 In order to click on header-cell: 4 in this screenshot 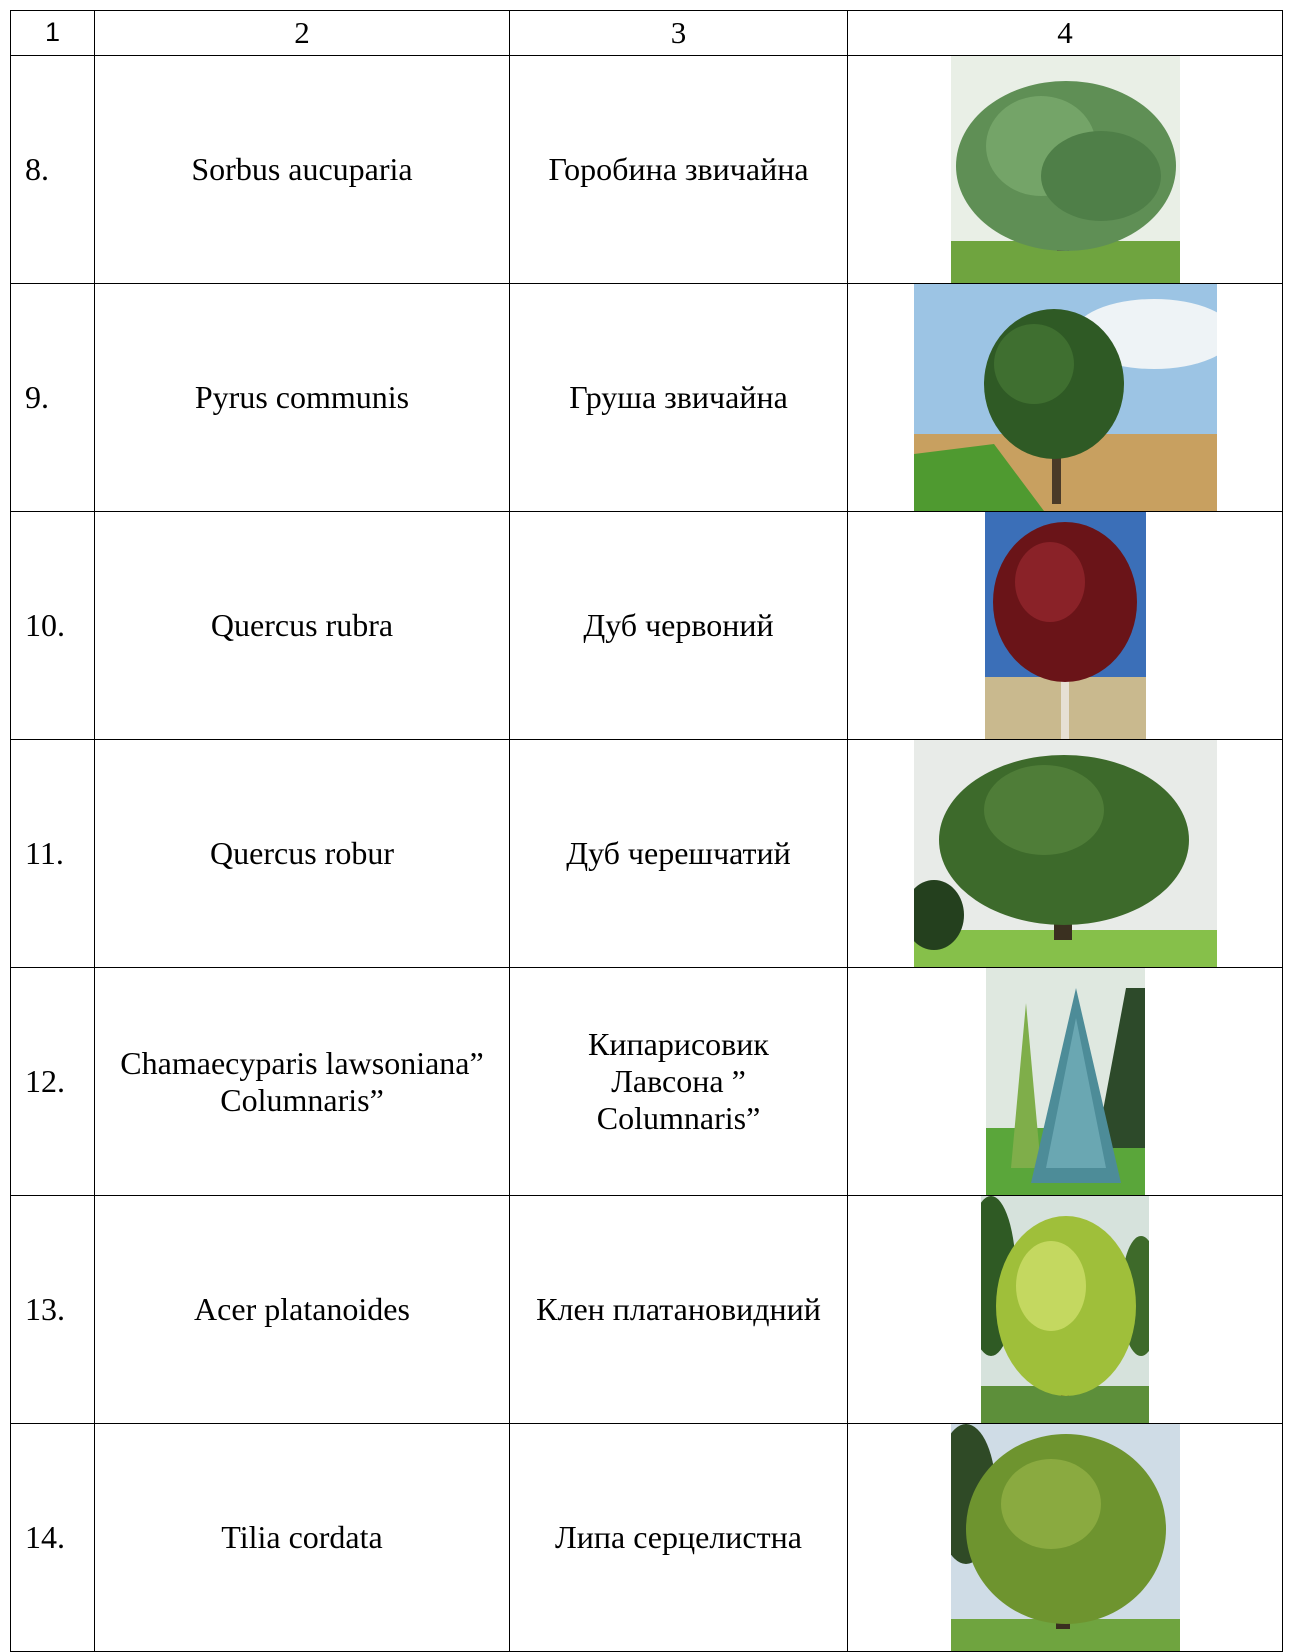, I will do `click(1065, 33)`.